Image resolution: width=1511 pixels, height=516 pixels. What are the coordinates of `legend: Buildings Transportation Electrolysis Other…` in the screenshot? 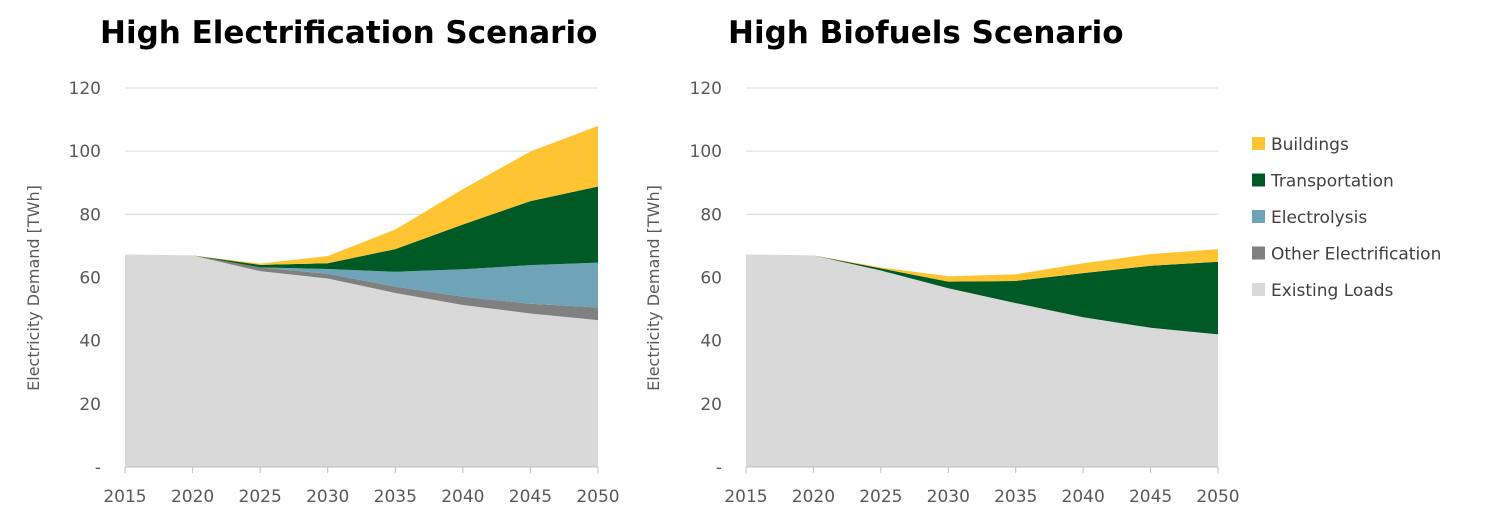 It's located at (1346, 218).